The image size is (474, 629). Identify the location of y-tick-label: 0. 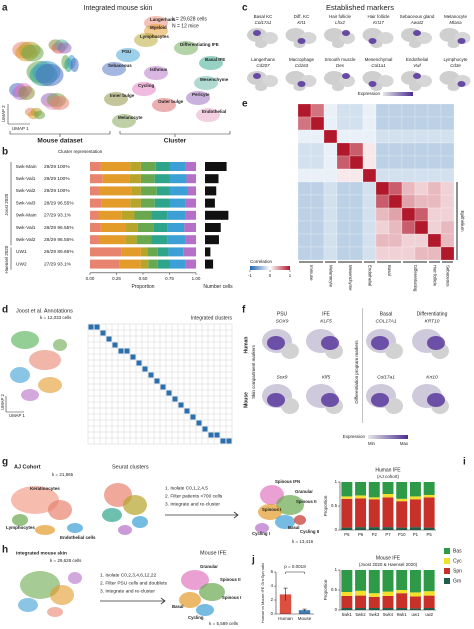
(336, 609).